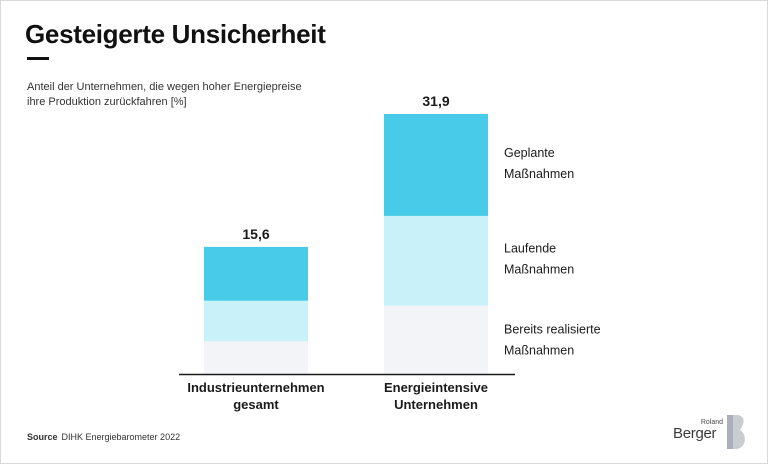  Describe the element at coordinates (255, 234) in the screenshot. I see `total-value-label: 15,6` at that location.